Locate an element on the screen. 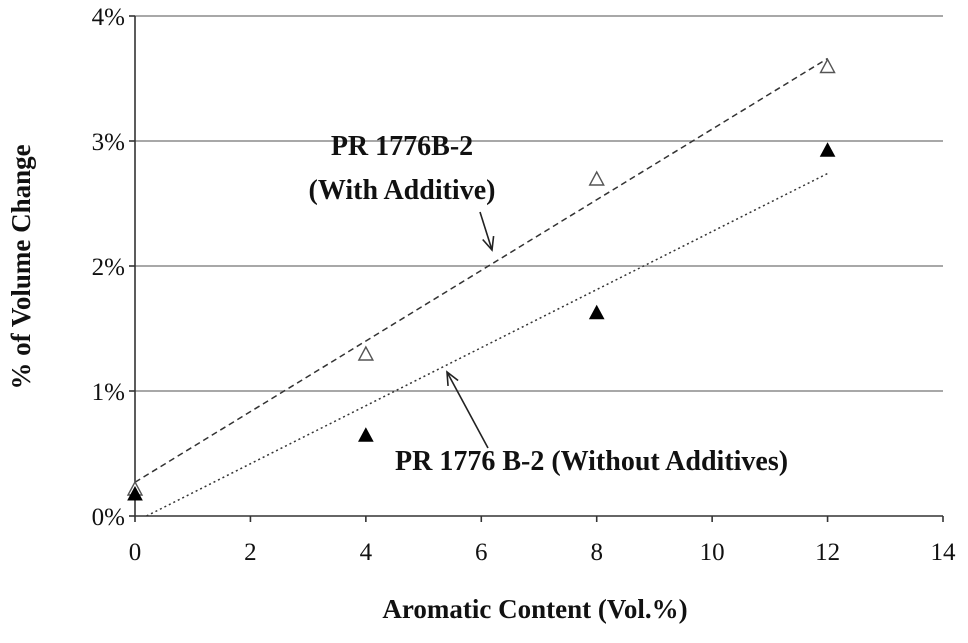 Image resolution: width=968 pixels, height=643 pixels. y-tick-label: 2% is located at coordinates (108, 267).